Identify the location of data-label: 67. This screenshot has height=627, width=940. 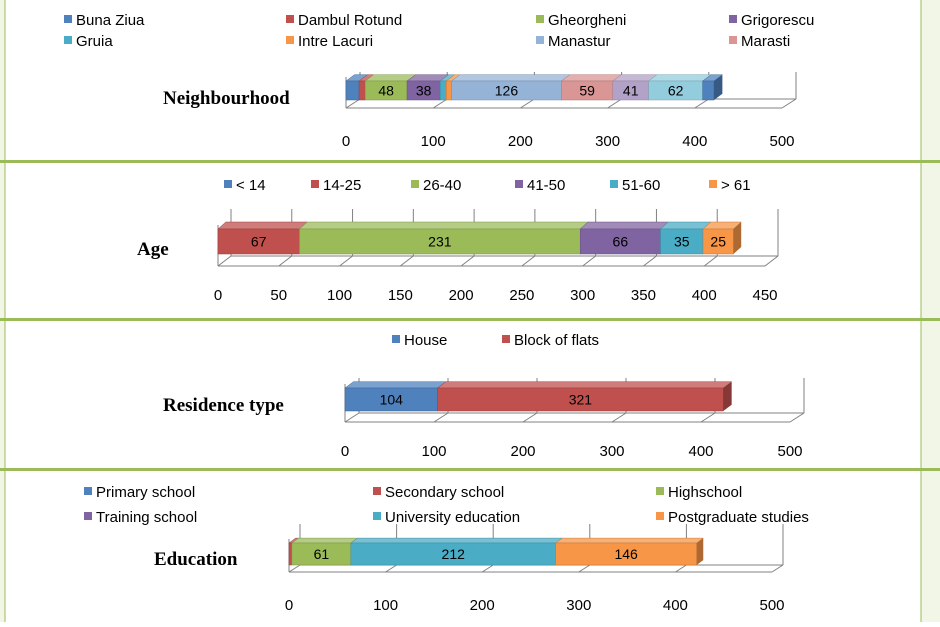
(259, 242).